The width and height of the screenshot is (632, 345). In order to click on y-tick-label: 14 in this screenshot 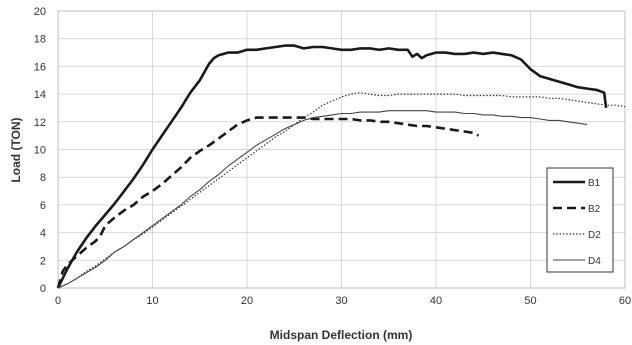, I will do `click(40, 95)`.